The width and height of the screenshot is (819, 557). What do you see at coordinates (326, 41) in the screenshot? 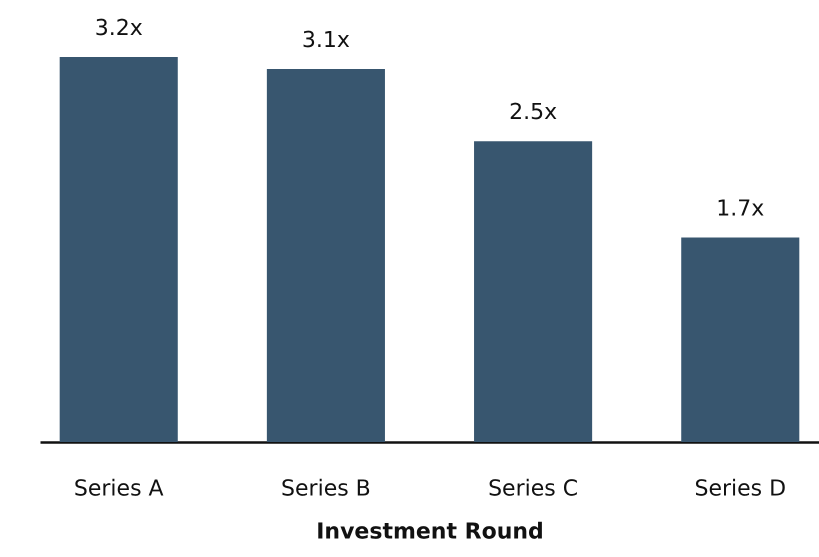
I see `data-label: 3.1x` at bounding box center [326, 41].